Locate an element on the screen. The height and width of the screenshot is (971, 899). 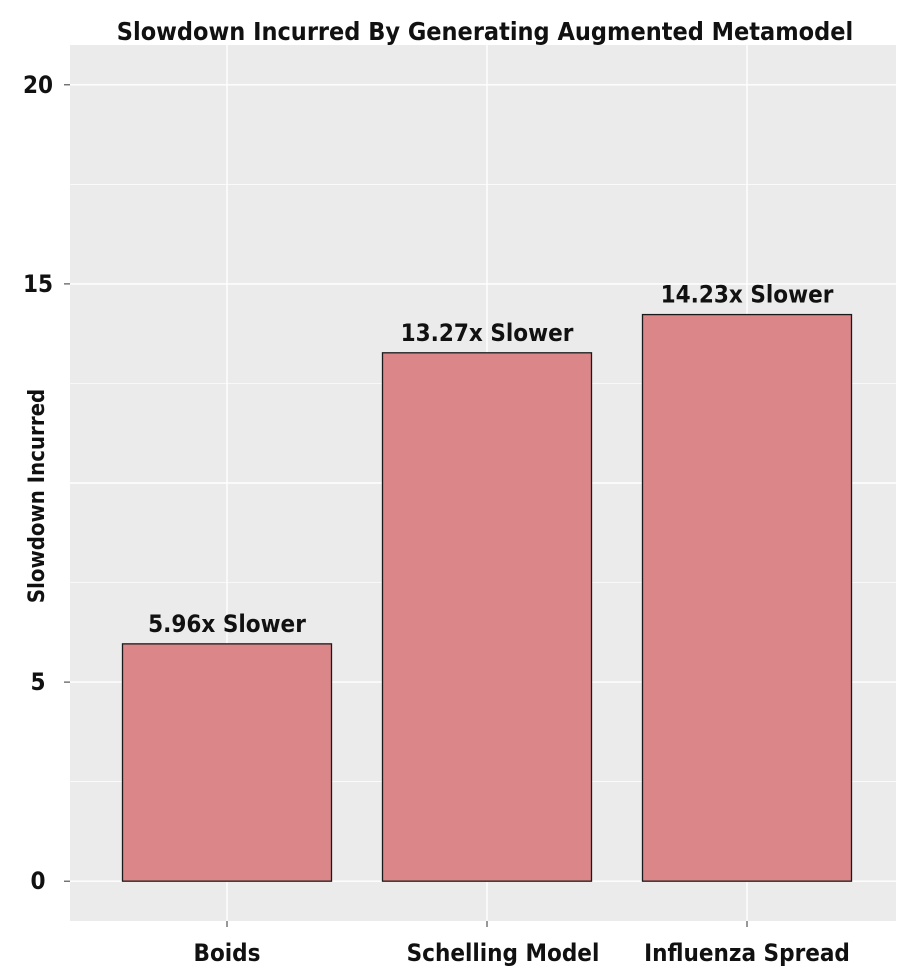
y-axis-ticks: 0 5 15 20 is located at coordinates (46, 483).